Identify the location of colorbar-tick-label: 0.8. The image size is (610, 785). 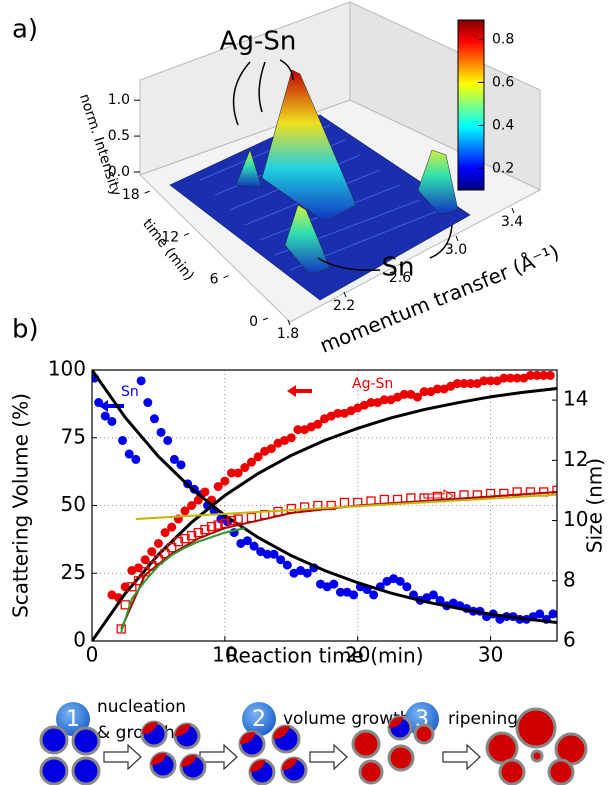
(503, 39).